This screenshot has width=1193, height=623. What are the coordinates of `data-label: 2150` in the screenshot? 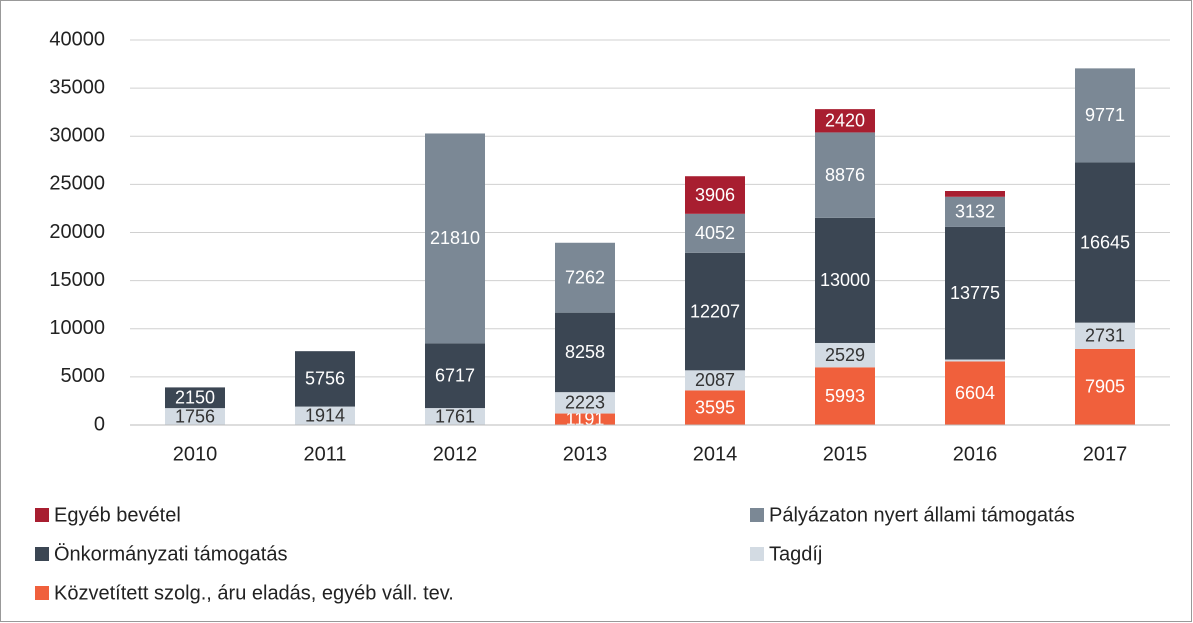 It's located at (195, 398).